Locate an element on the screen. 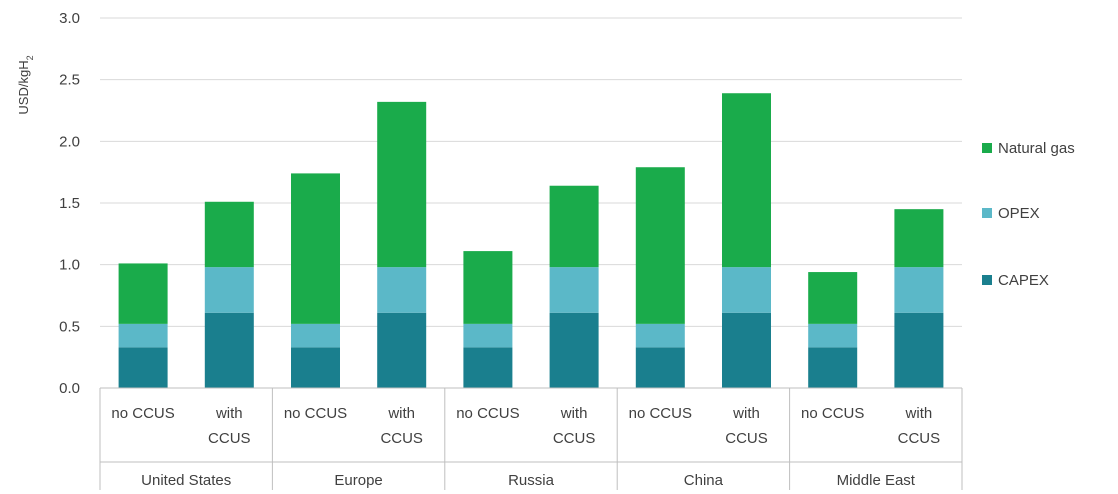  legend-label: Natural gas is located at coordinates (1036, 148).